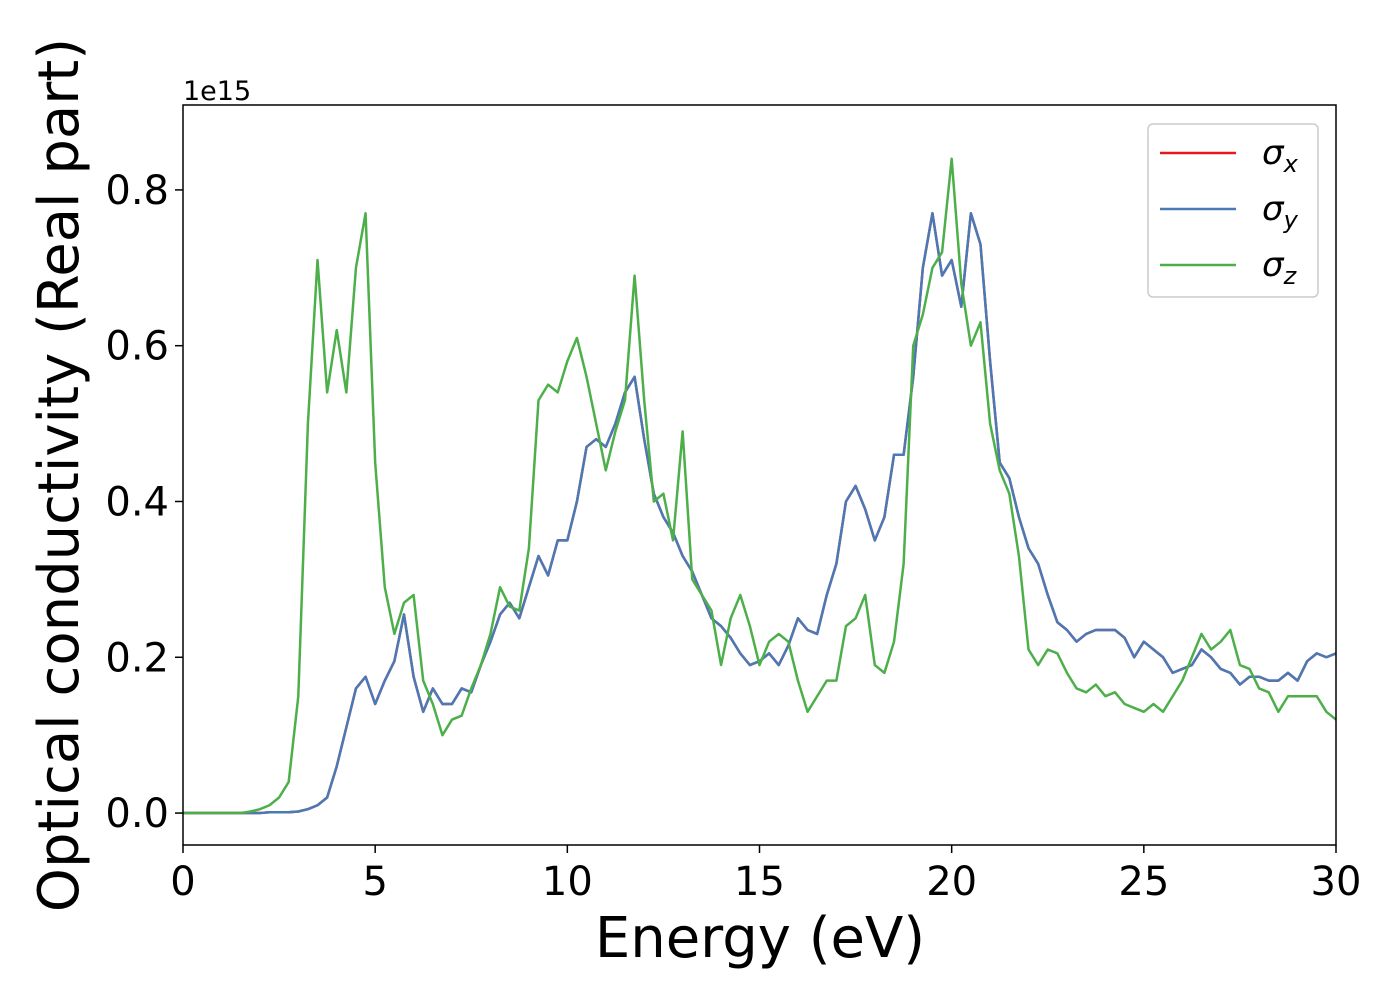  Describe the element at coordinates (137, 191) in the screenshot. I see `y-tick-label: 0.8` at that location.